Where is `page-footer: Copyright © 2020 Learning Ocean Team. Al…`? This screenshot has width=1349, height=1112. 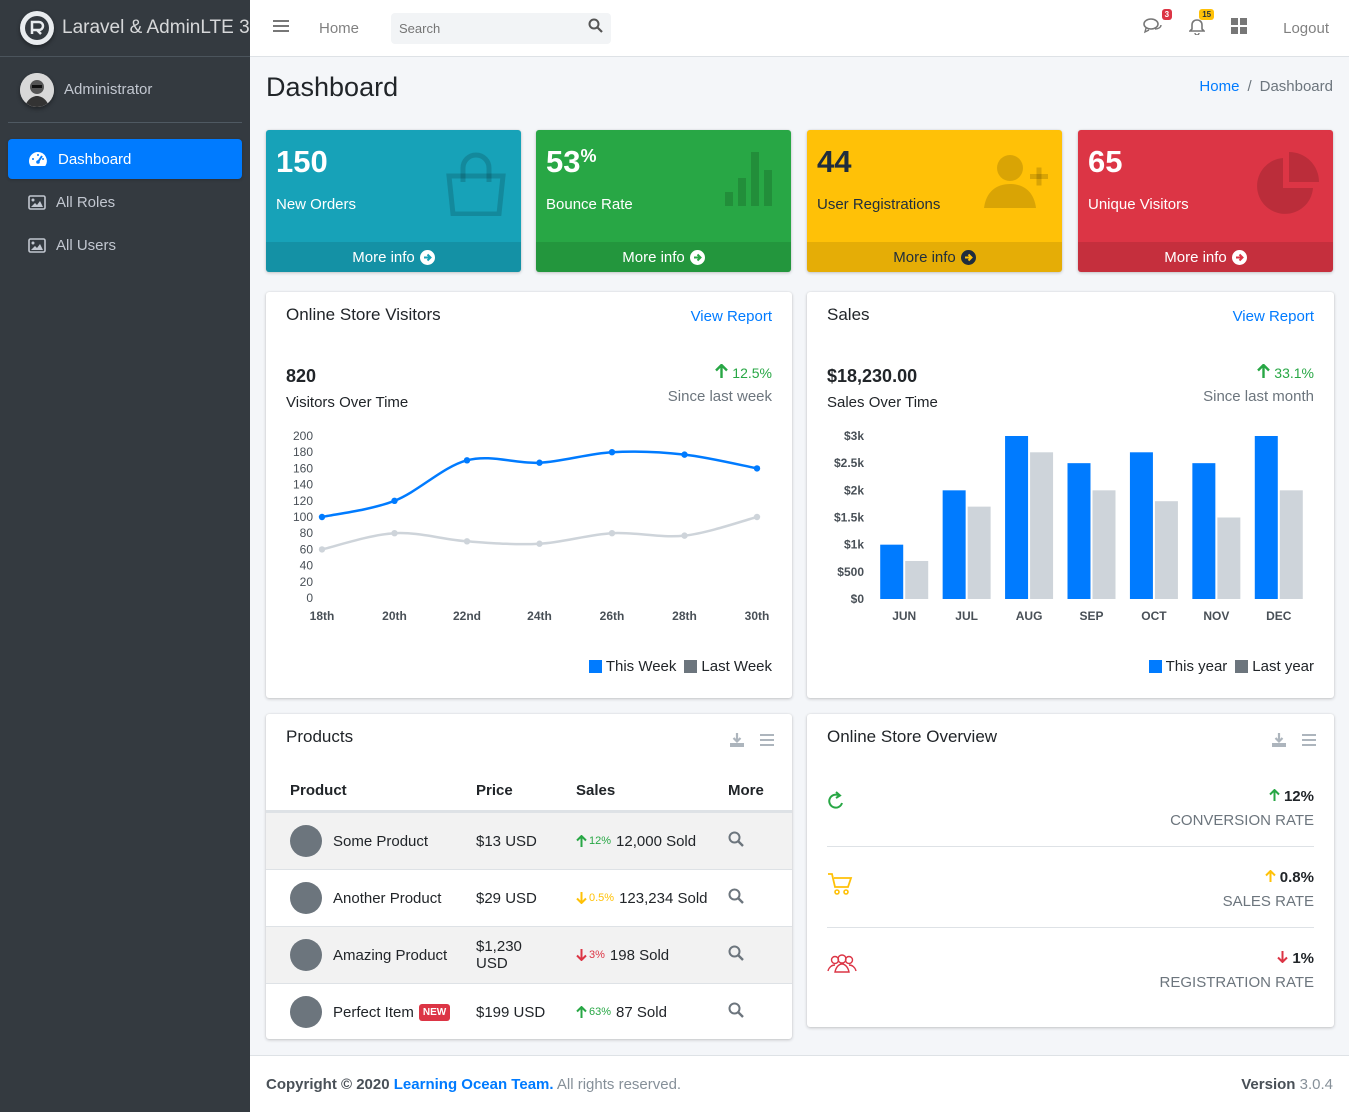
page-footer: Copyright © 2020 Learning Ocean Team. Al… is located at coordinates (799, 1083).